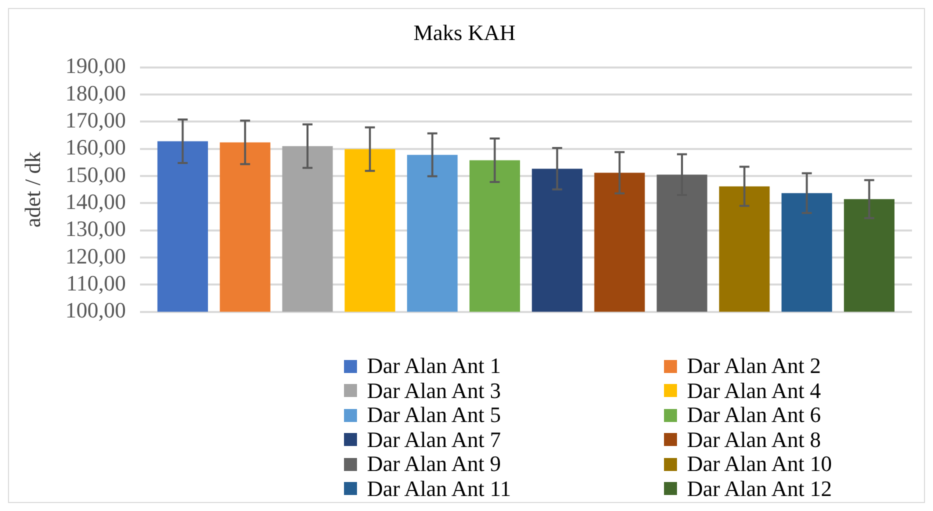 This screenshot has height=511, width=933. Describe the element at coordinates (95, 65) in the screenshot. I see `y-tick-label: 190,00` at that location.